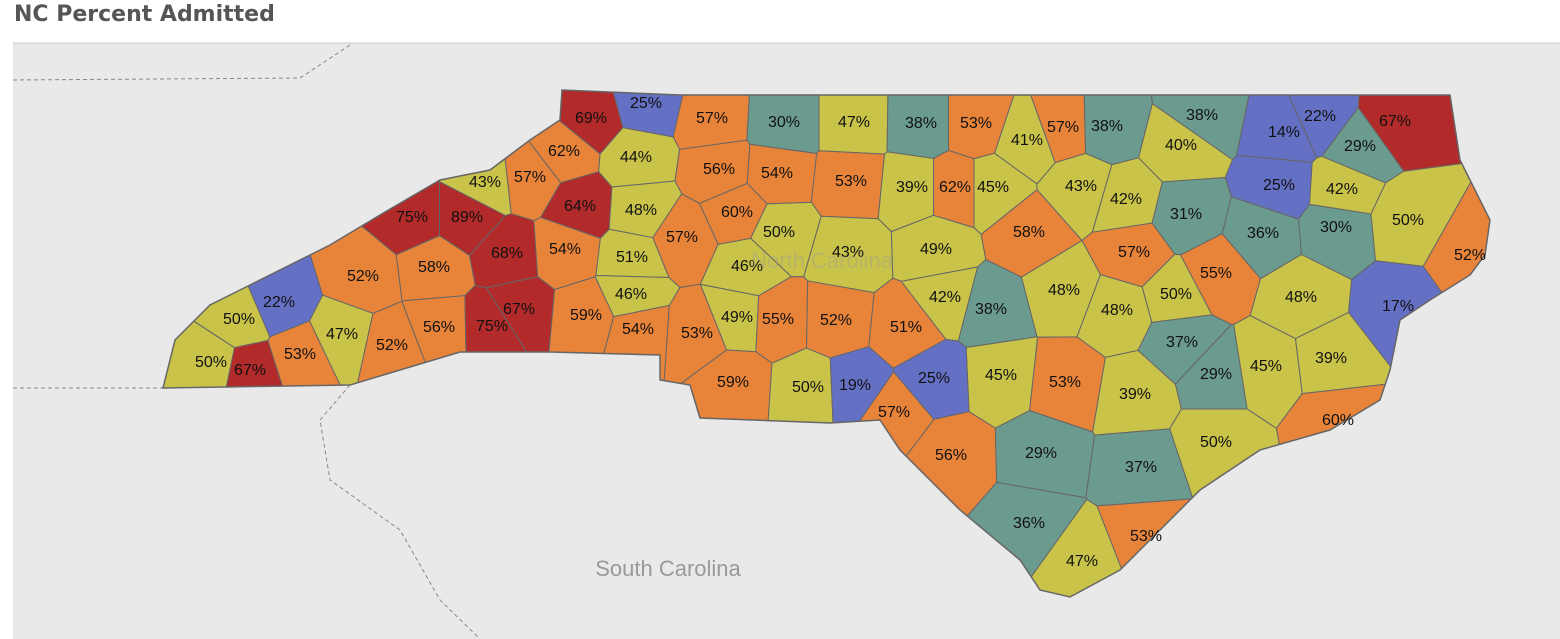  Describe the element at coordinates (1181, 145) in the screenshot. I see `value-label: 40%` at that location.